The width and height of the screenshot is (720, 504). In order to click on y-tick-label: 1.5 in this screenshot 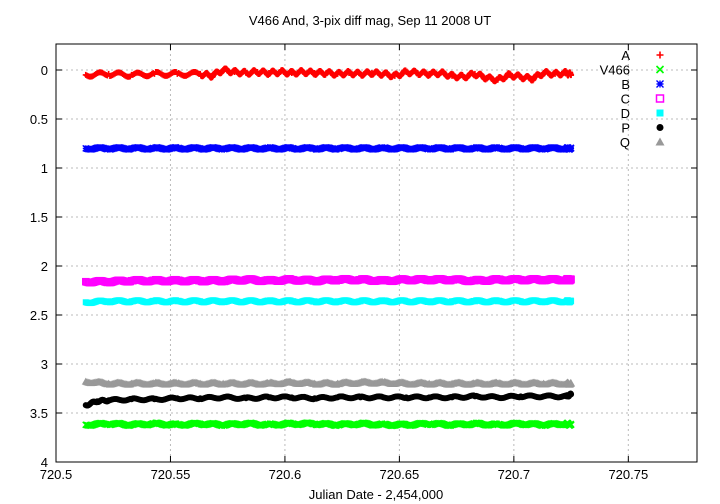, I will do `click(39, 217)`.